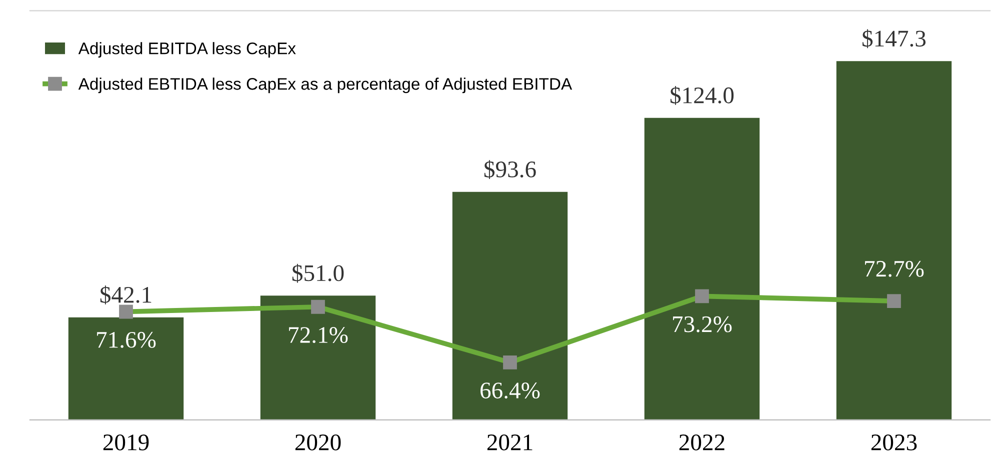 The width and height of the screenshot is (1000, 465). What do you see at coordinates (126, 340) in the screenshot?
I see `data-label: 71.6%` at bounding box center [126, 340].